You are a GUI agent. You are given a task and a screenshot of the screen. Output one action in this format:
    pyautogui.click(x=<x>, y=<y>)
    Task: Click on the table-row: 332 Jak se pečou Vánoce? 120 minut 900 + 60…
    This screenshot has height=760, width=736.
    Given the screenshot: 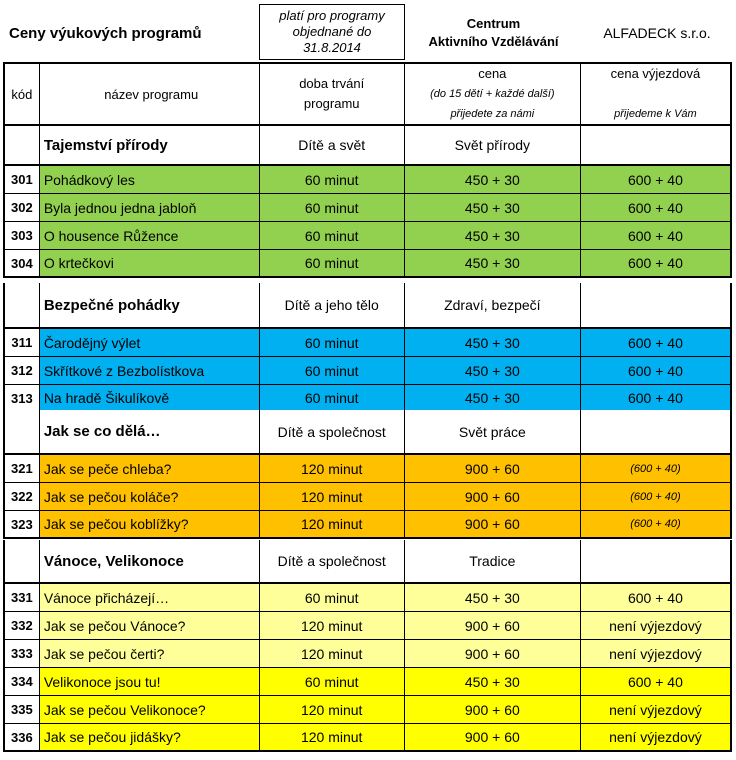 What is the action you would take?
    pyautogui.click(x=367, y=626)
    